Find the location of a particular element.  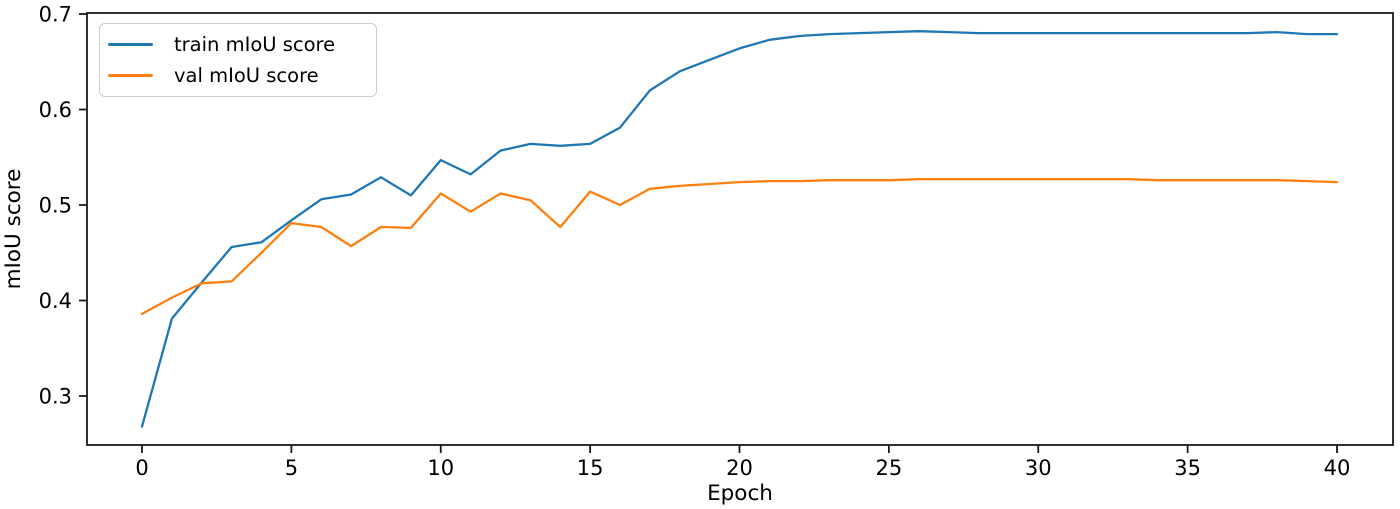

legend-item-val: val mIoU score is located at coordinates (234, 75).